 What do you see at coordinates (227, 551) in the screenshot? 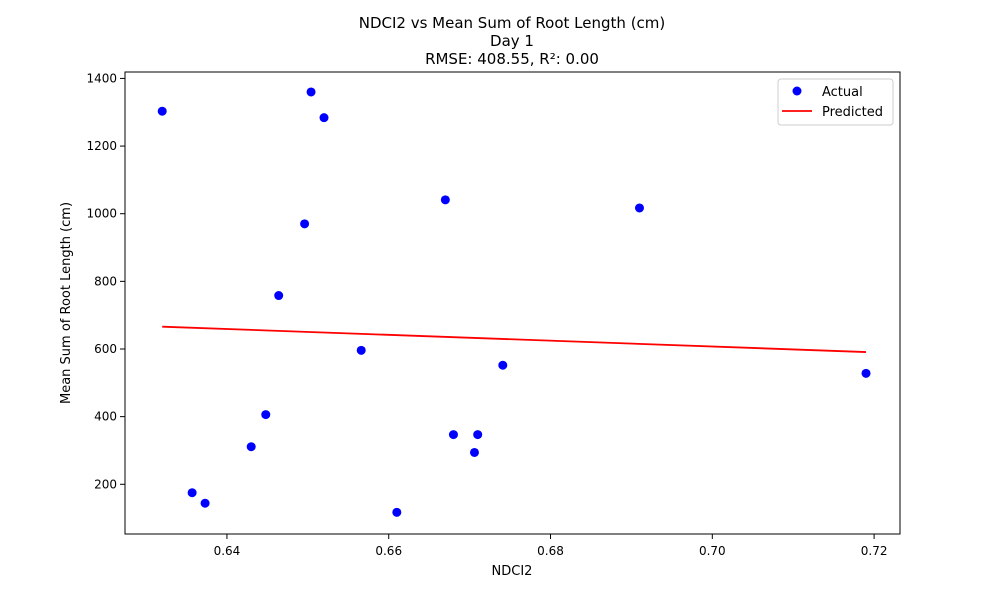
I see `x-tick-label: 0.64` at bounding box center [227, 551].